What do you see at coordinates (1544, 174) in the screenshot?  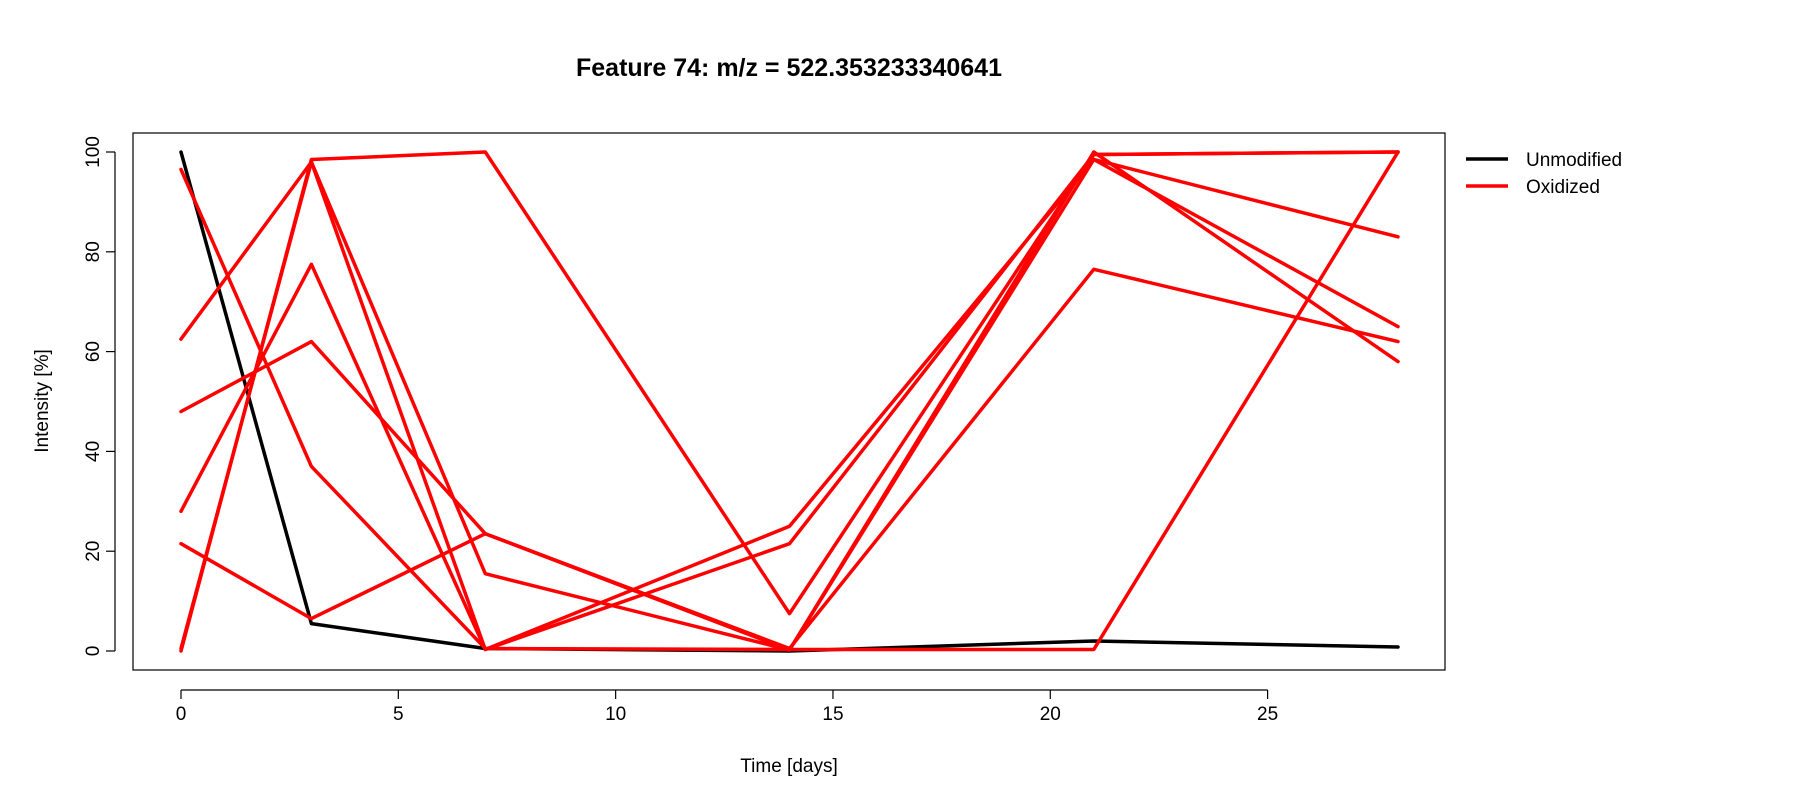 I see `legend: Unmodified Oxidized` at bounding box center [1544, 174].